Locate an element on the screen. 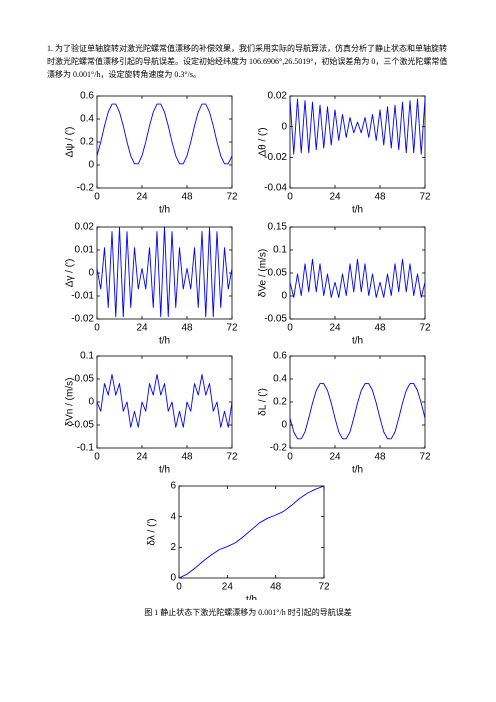 Image resolution: width=496 pixels, height=702 pixels. y-tick-label: 4 is located at coordinates (173, 516).